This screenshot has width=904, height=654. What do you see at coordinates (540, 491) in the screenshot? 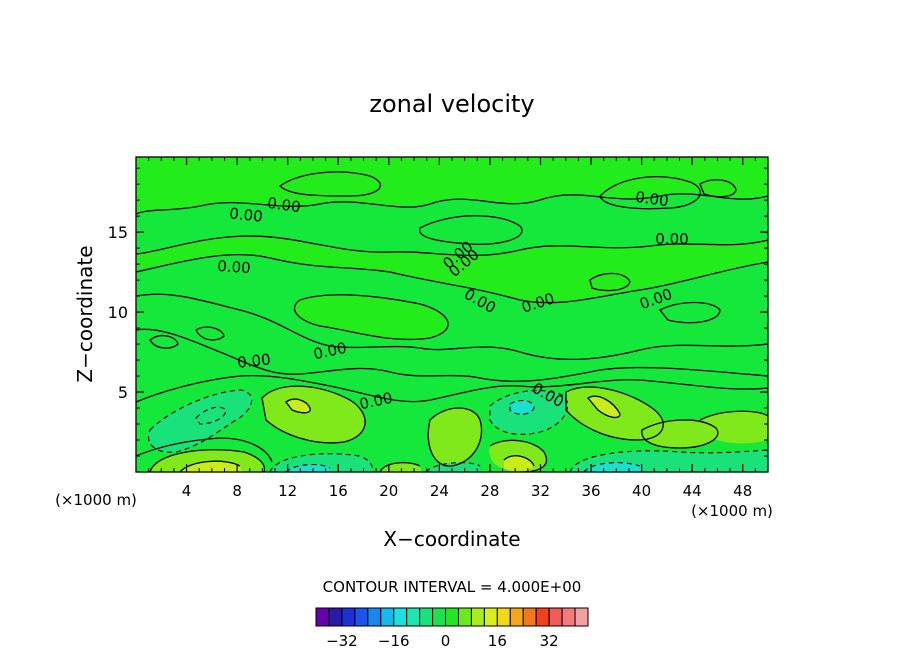
I see `x-tick-label: 32` at bounding box center [540, 491].